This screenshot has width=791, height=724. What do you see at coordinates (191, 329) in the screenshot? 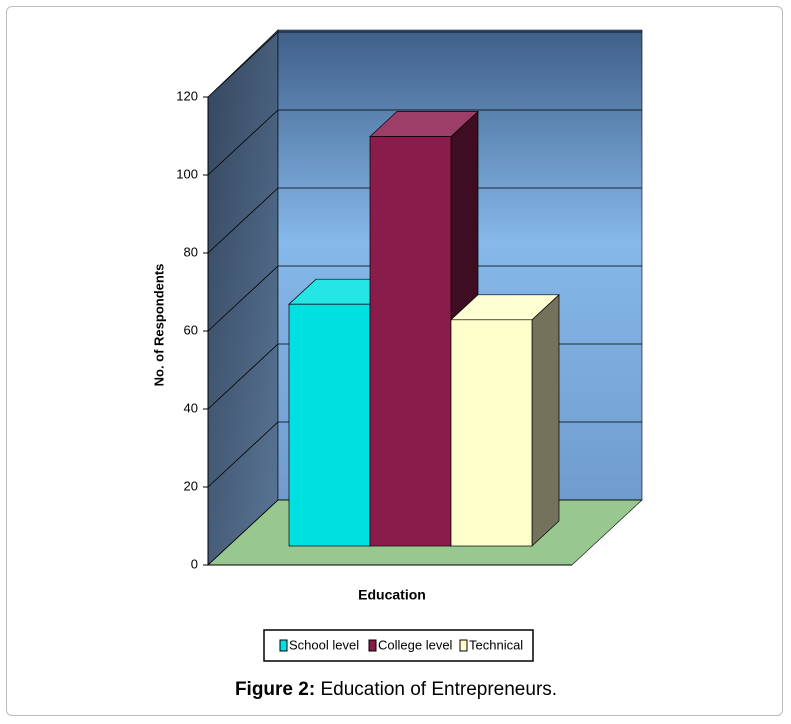
I see `y-tick-label: 60` at bounding box center [191, 329].